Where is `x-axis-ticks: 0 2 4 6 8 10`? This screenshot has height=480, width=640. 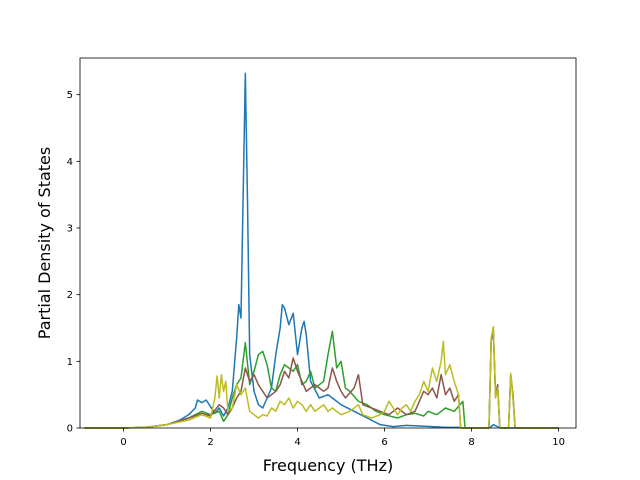 x-axis-ticks: 0 2 4 6 8 10 is located at coordinates (342, 438).